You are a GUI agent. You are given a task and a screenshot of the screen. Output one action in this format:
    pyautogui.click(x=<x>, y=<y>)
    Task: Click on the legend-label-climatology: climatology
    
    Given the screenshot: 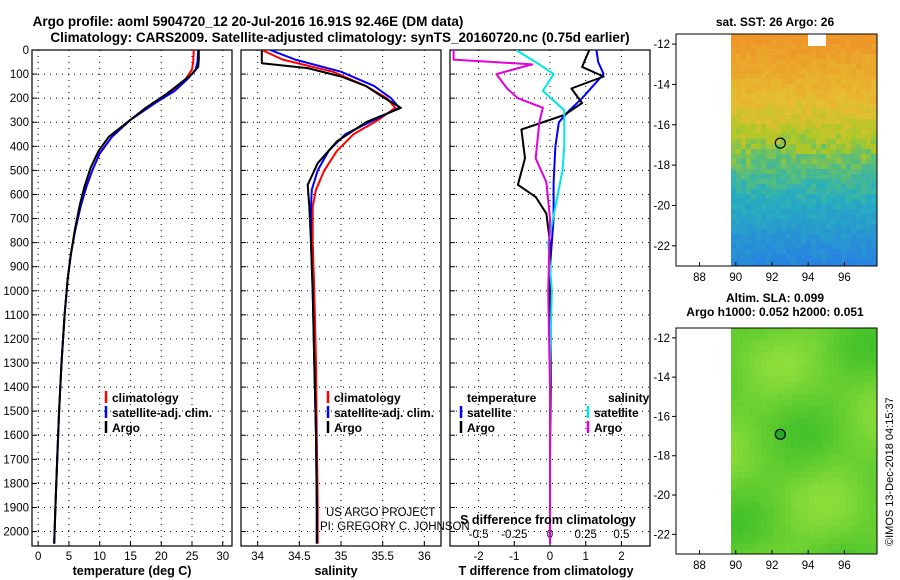 What is the action you would take?
    pyautogui.click(x=145, y=398)
    